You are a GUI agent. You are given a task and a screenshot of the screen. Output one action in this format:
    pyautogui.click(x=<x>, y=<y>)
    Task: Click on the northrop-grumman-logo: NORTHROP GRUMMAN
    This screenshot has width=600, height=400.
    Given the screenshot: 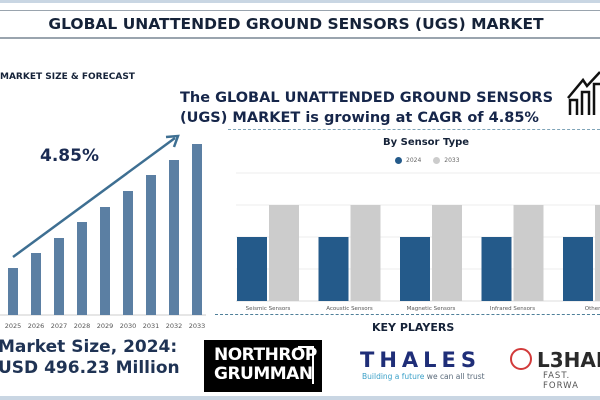 What is the action you would take?
    pyautogui.click(x=263, y=366)
    